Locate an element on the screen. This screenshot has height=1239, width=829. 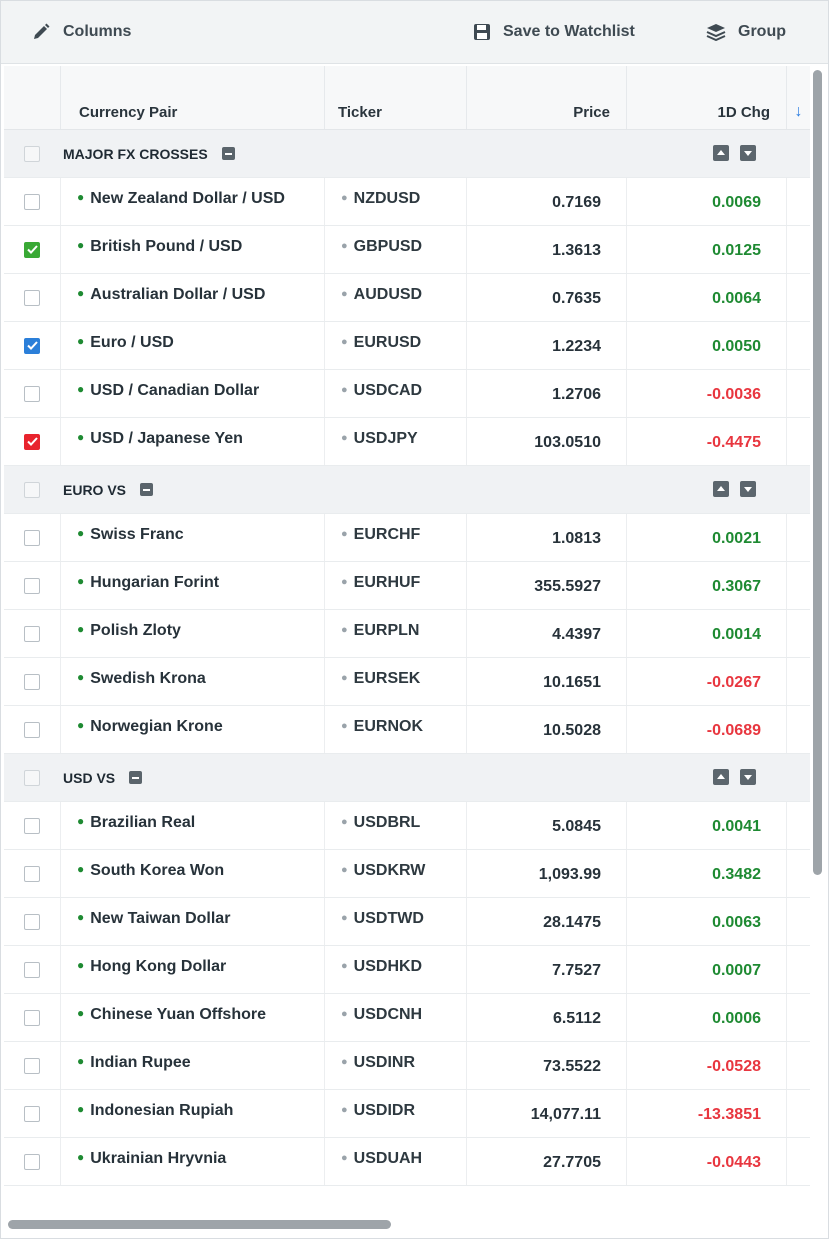
currency-pair-cell: ● Indonesian Rupiah is located at coordinates (192, 1113).